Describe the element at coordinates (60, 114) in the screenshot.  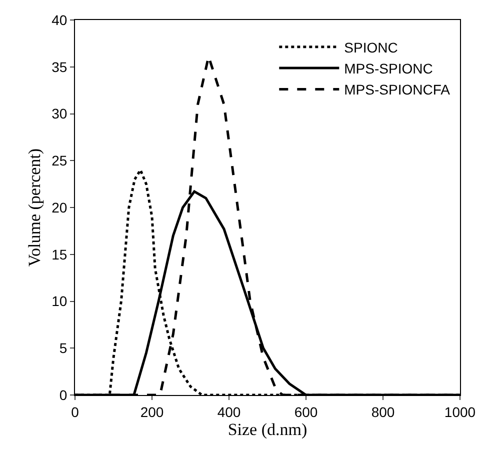
I see `y-tick-label: 30` at that location.